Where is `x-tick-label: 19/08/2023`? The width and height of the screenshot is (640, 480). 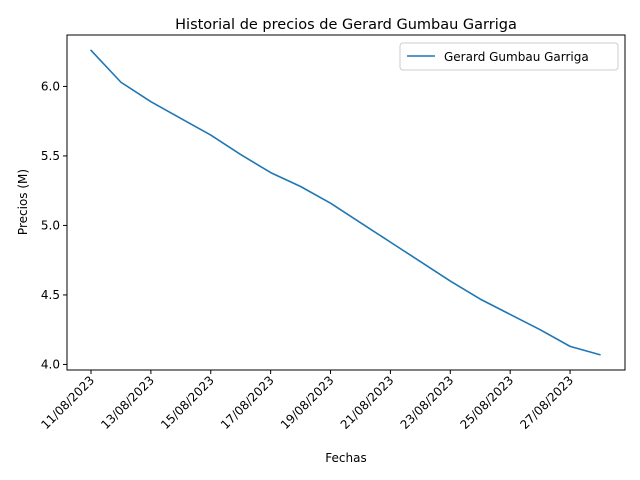
x-tick-label: 19/08/2023 is located at coordinates (307, 402).